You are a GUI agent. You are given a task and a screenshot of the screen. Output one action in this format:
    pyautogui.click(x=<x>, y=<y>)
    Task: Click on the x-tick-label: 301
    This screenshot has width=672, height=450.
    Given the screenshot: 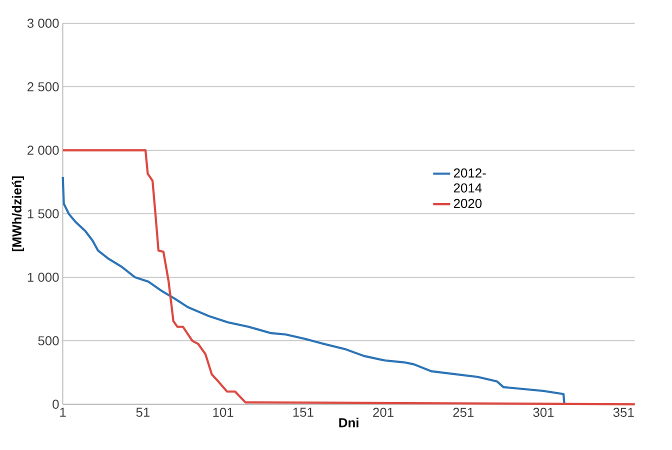 What is the action you would take?
    pyautogui.click(x=543, y=412)
    